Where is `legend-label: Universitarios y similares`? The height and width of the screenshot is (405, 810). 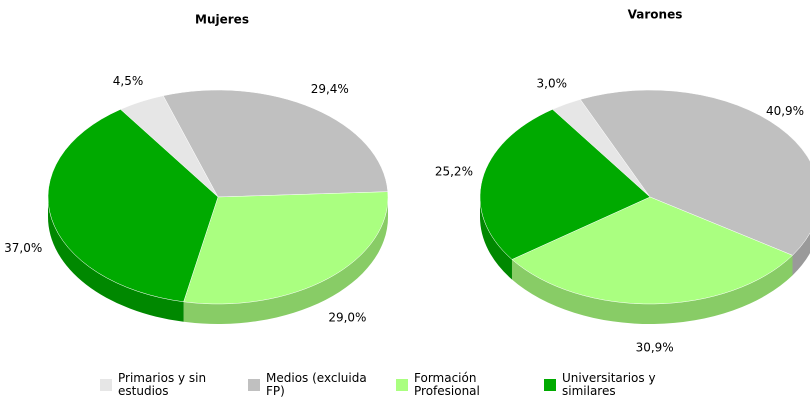
legend-label: Universitarios y similares is located at coordinates (609, 384).